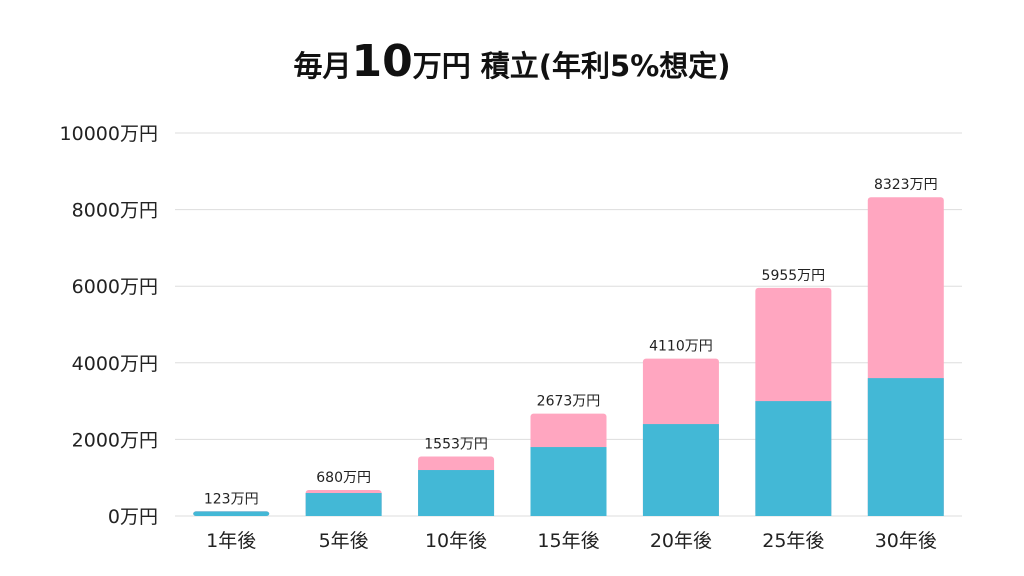 Image resolution: width=1024 pixels, height=576 pixels. I want to click on title-amount: 10, so click(382, 61).